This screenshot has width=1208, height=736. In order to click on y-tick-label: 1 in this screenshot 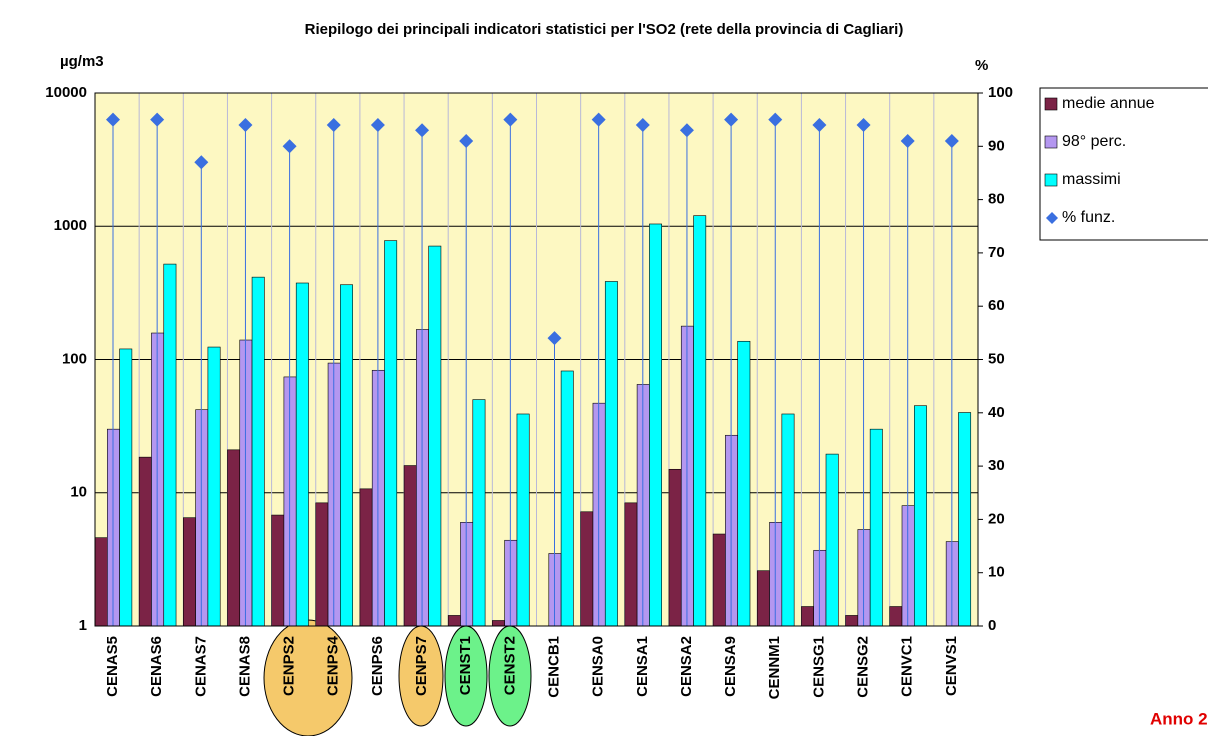, I will do `click(83, 625)`.